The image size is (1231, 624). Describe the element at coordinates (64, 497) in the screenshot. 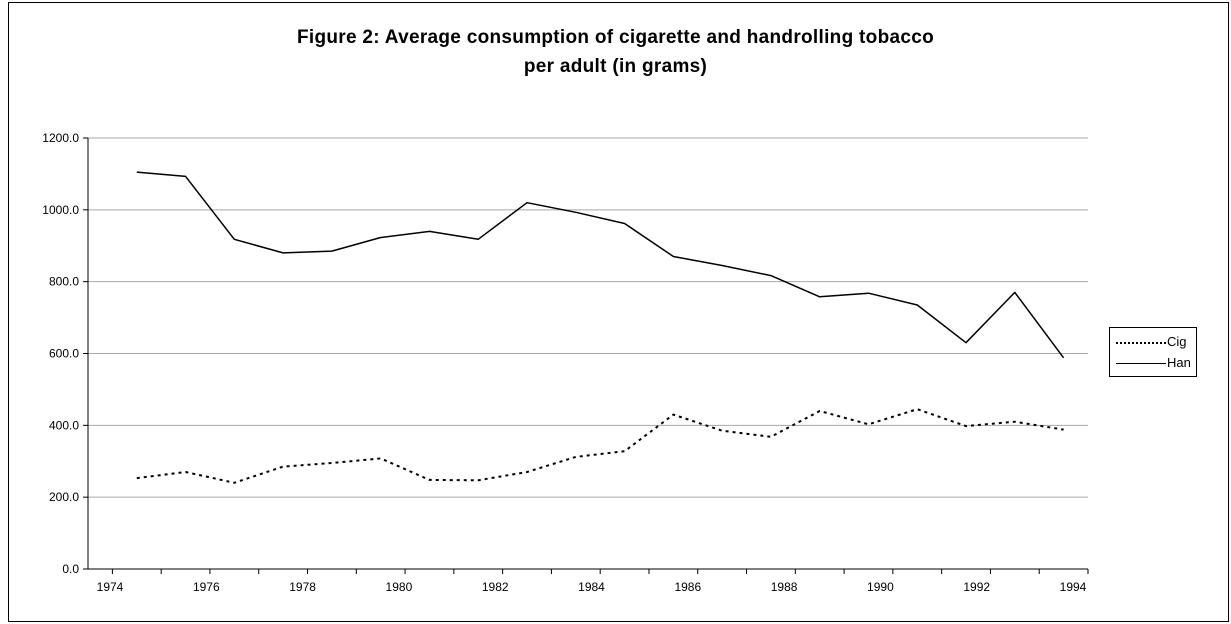

I see `y-tick-label: 200.0` at that location.